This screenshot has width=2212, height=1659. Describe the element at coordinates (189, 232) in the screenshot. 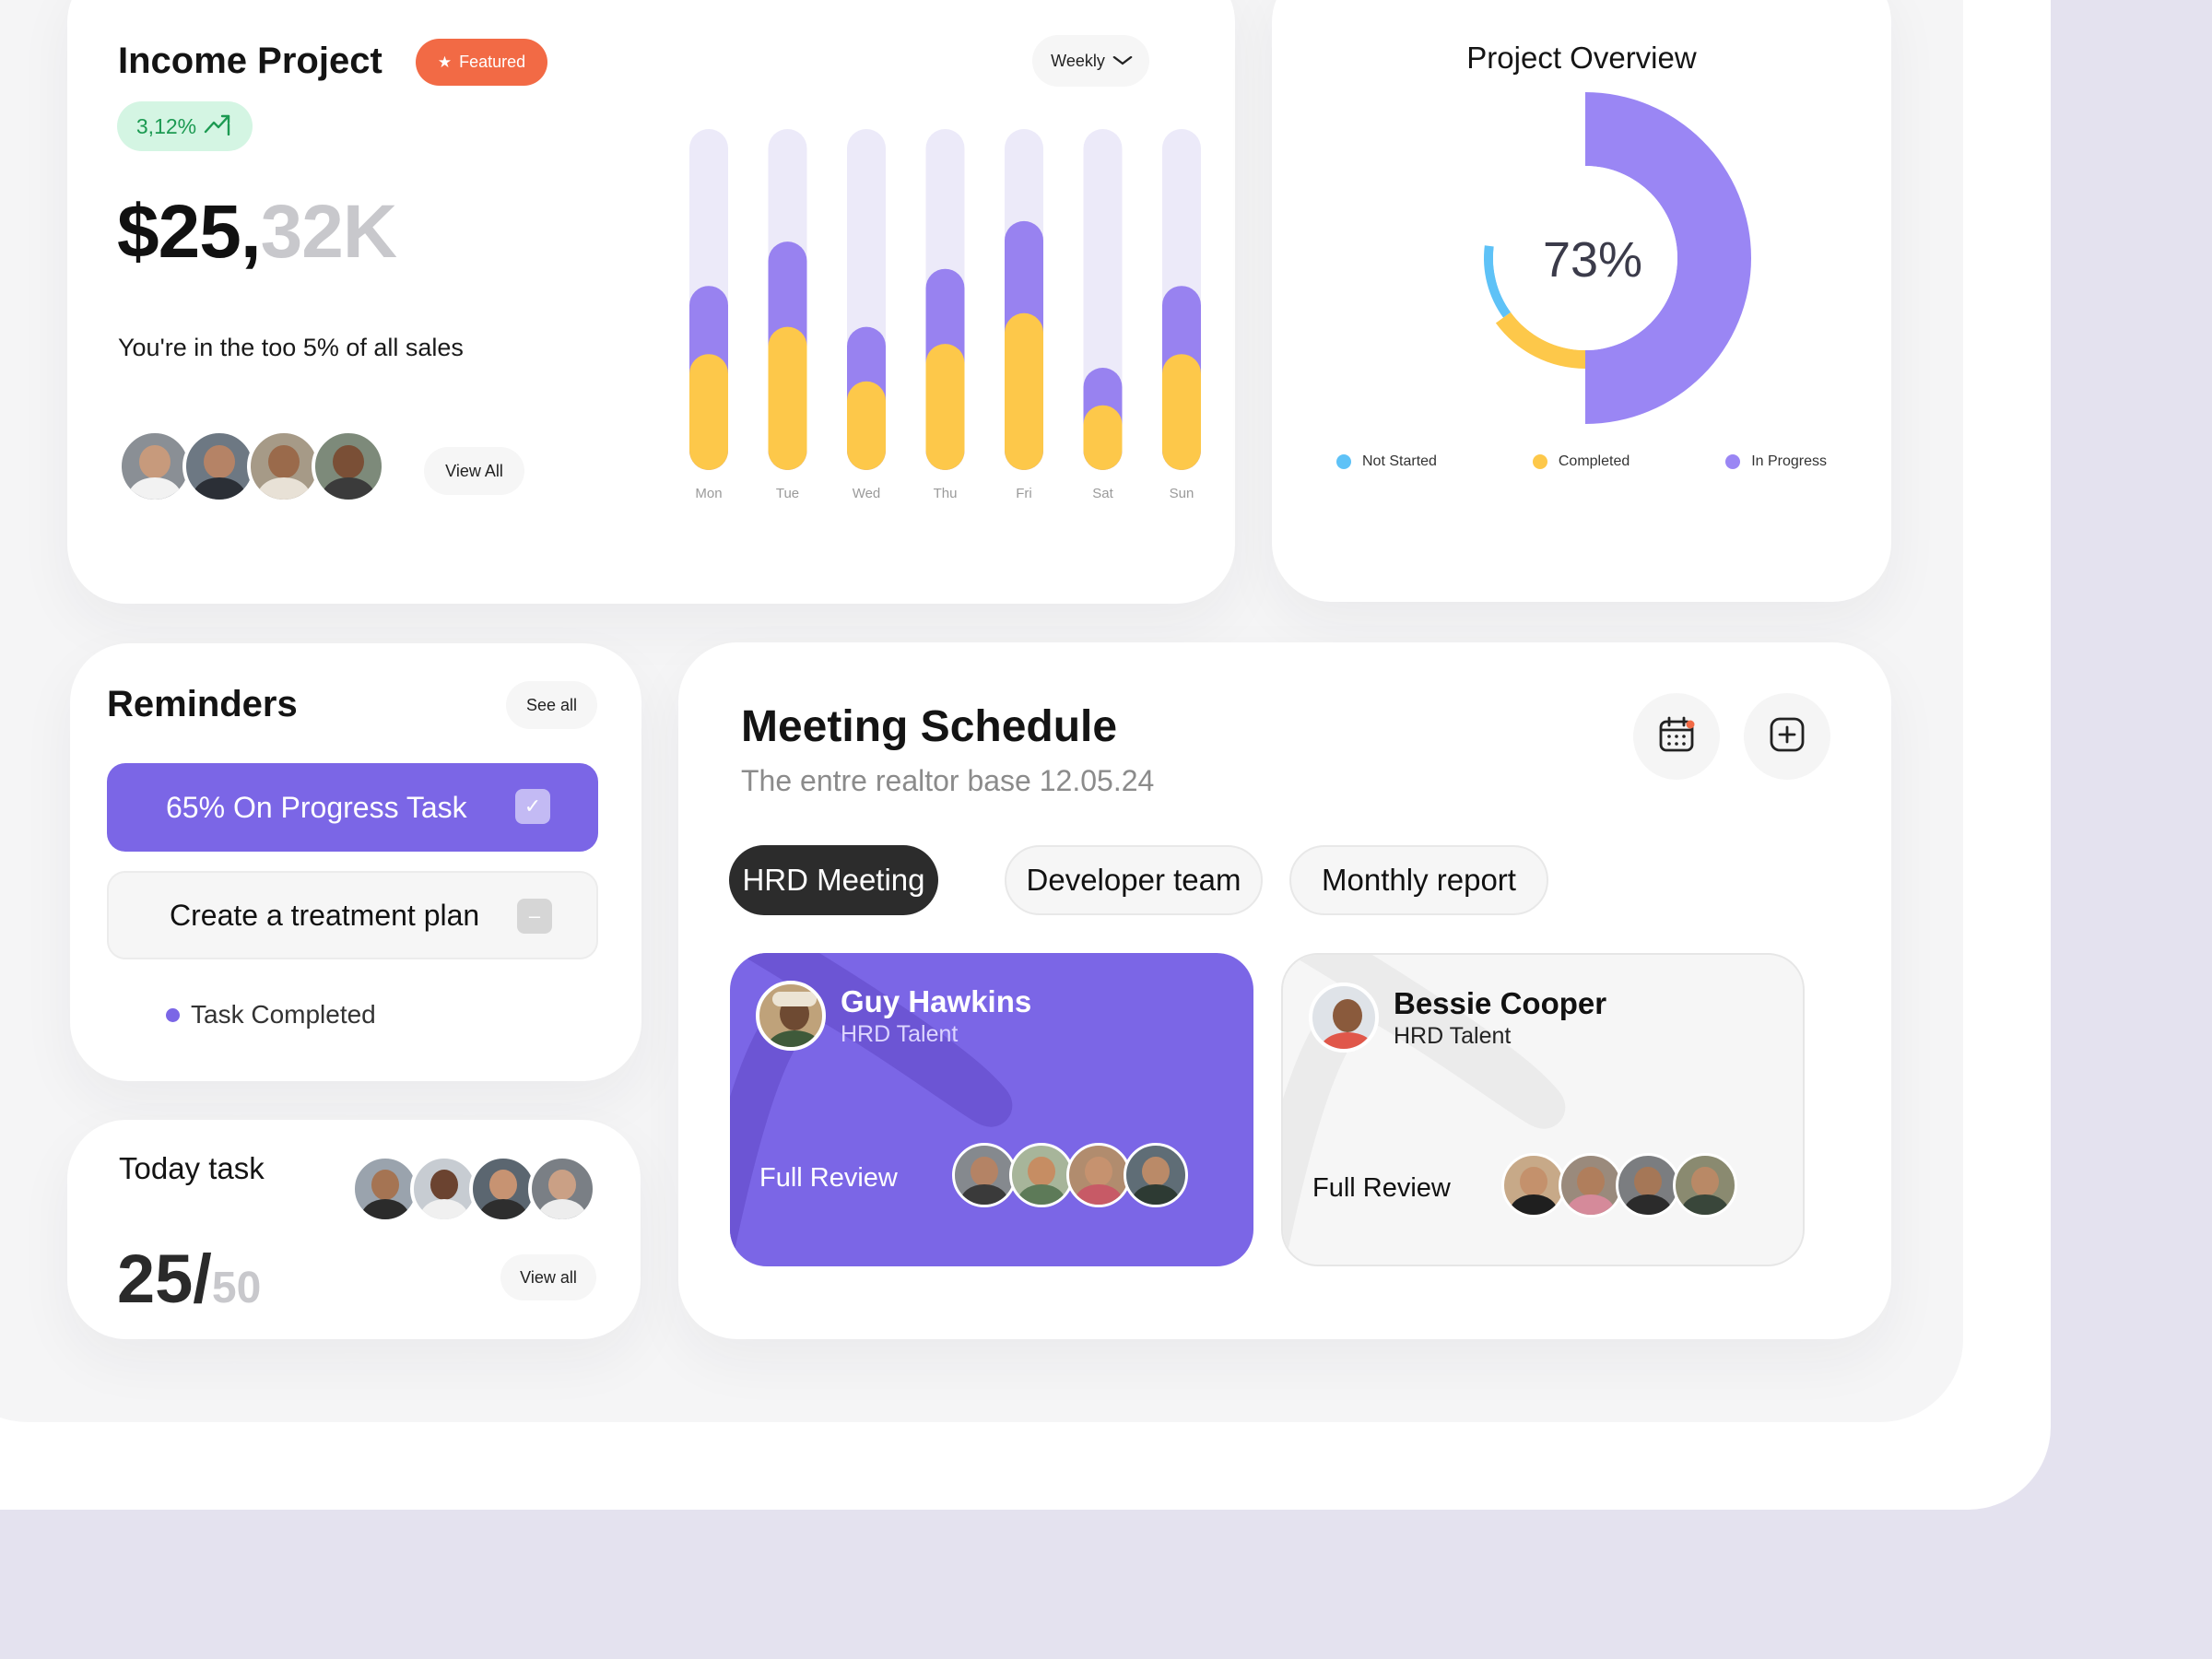

I see `amount-main: $25,` at that location.